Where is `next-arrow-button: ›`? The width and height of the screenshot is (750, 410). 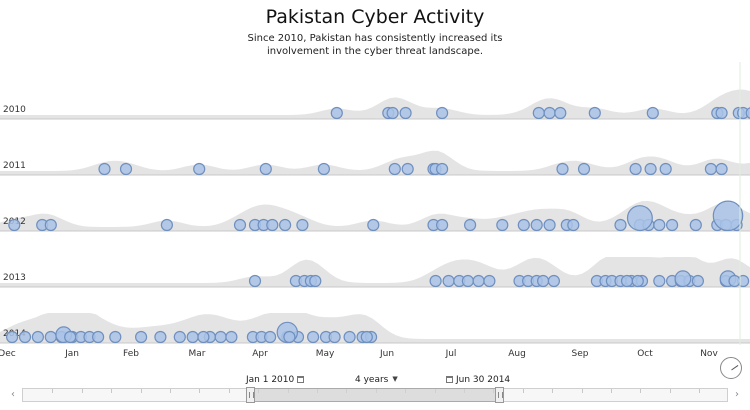
next-arrow-button: › is located at coordinates (737, 394).